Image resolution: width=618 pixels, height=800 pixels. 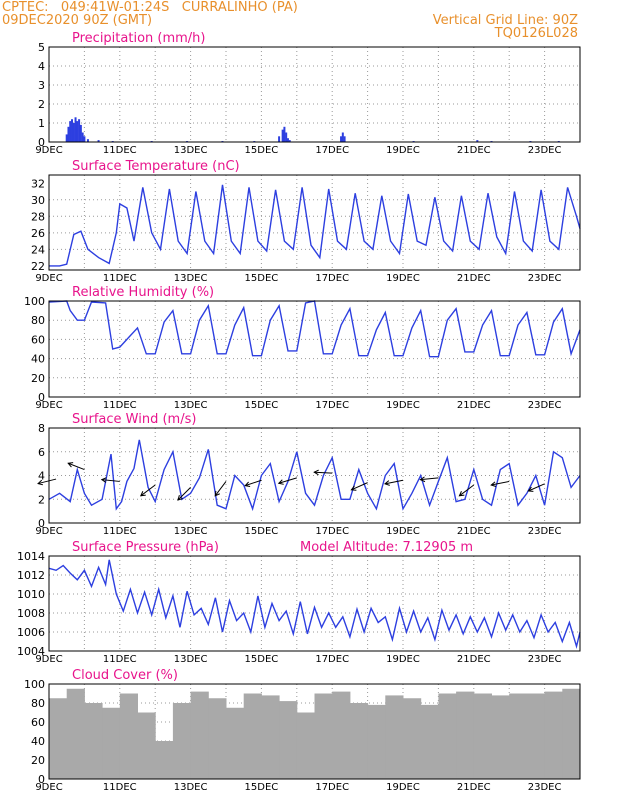 What do you see at coordinates (150, 7) in the screenshot?
I see `station-header: CPTEC: 049:41W-01:24S CURRALINHO (PA)` at bounding box center [150, 7].